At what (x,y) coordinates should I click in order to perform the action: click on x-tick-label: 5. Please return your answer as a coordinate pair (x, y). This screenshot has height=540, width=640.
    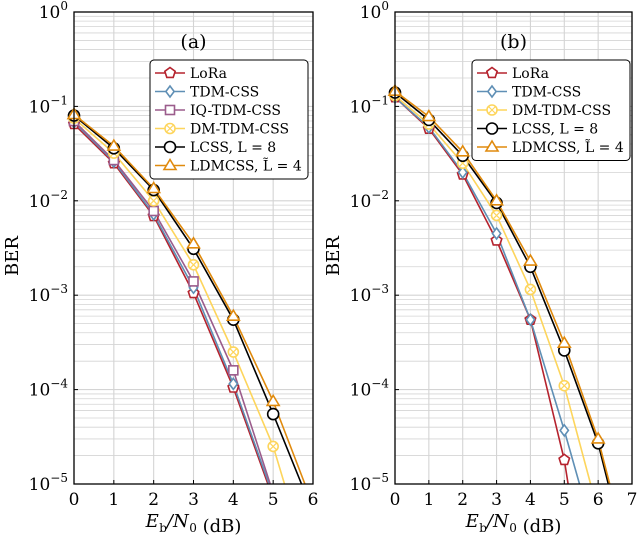
    Looking at the image, I should click on (273, 500).